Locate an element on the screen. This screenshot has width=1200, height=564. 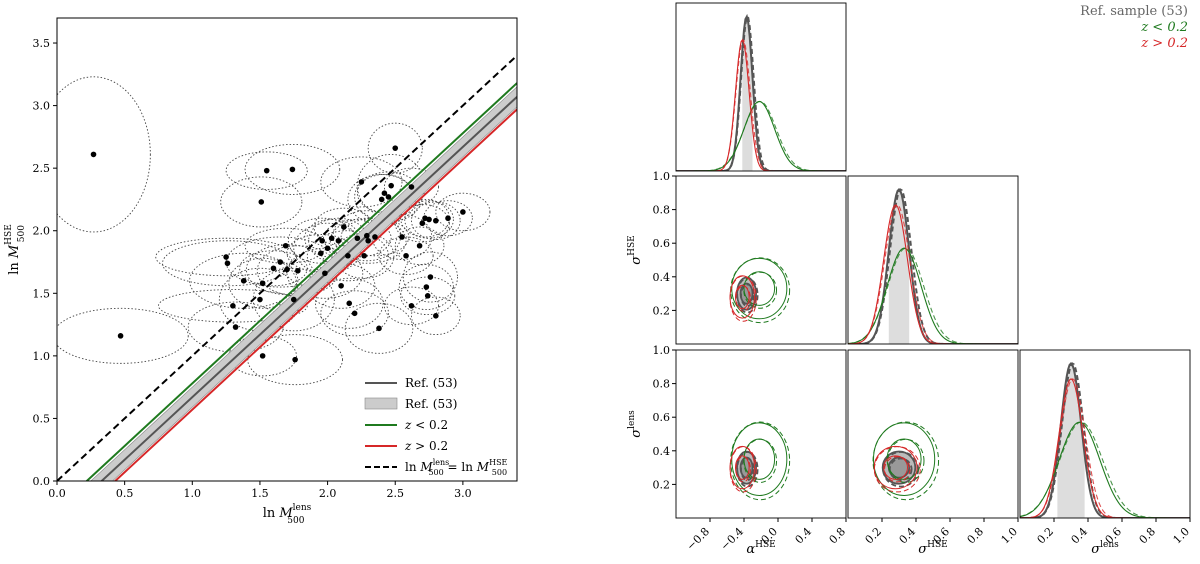
corner-xlabel-alpha-base: α is located at coordinates (750, 549).